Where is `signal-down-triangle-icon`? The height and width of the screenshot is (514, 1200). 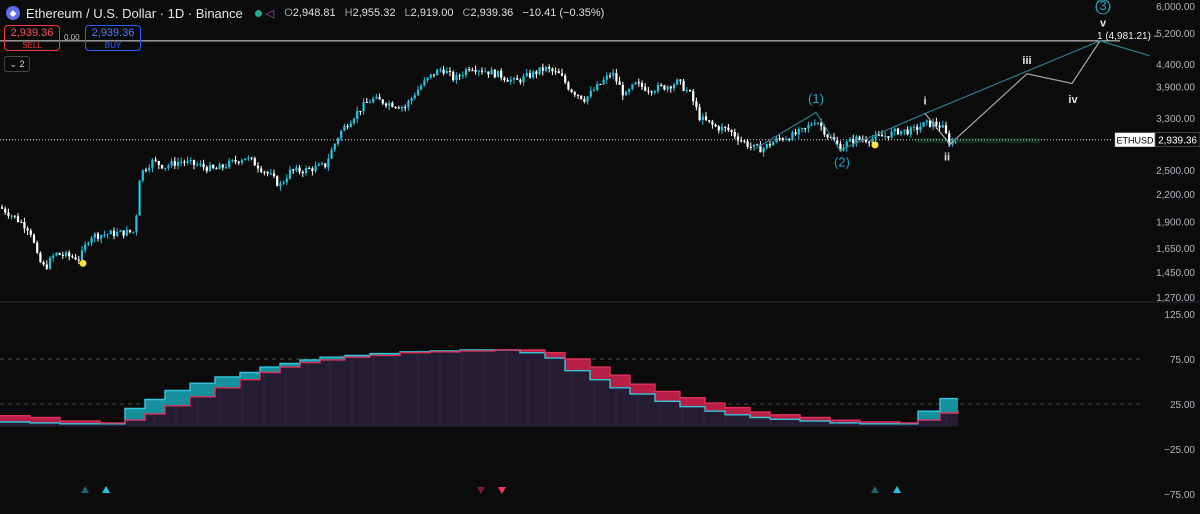 signal-down-triangle-icon is located at coordinates (481, 490).